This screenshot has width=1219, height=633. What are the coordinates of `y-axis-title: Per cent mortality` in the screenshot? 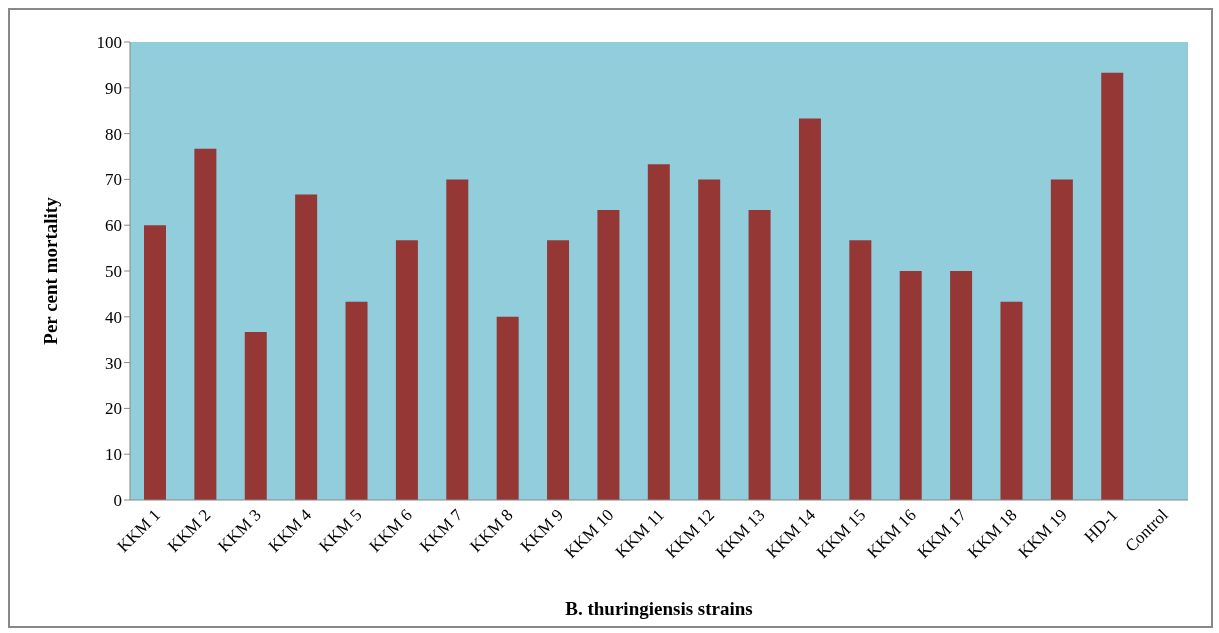 It's located at (50, 270).